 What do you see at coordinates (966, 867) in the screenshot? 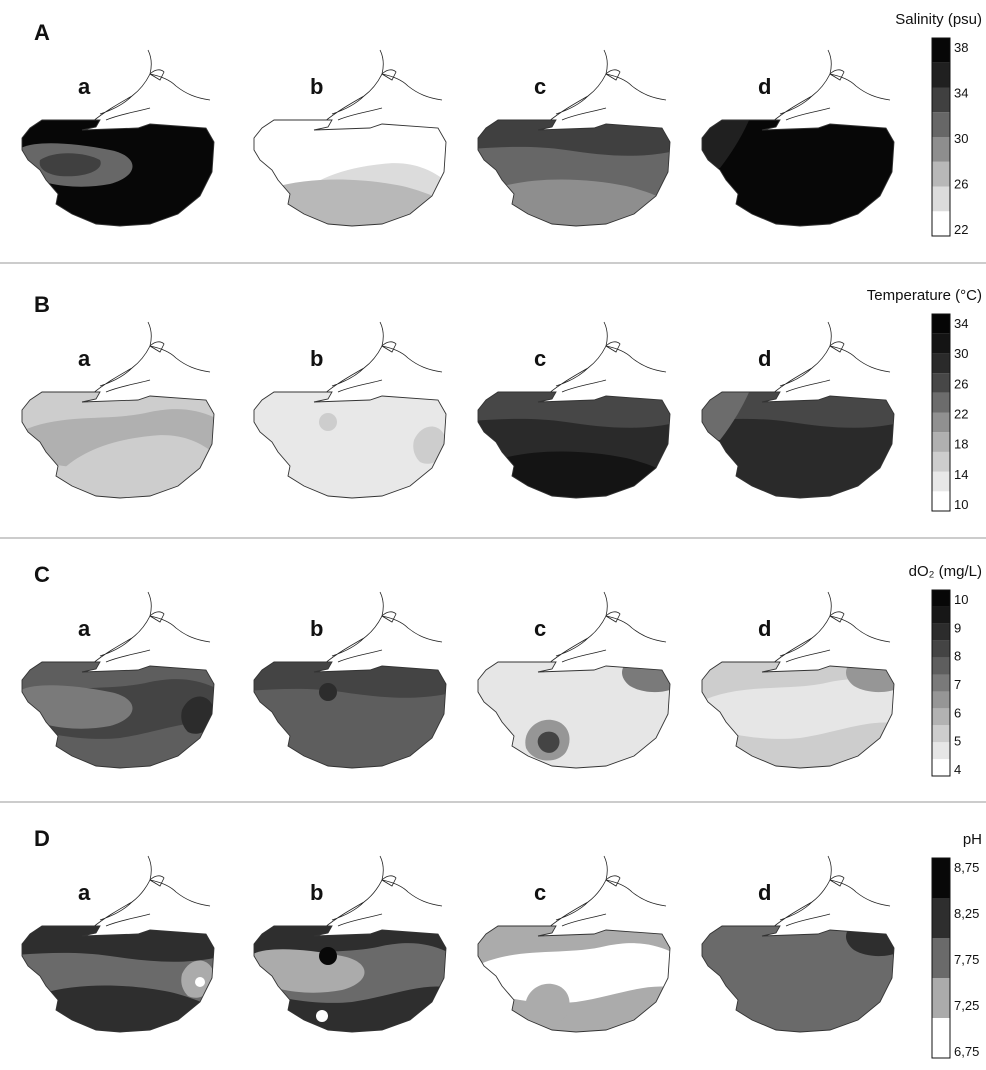
I see `colorbar-tick-label: 8,75` at bounding box center [966, 867].